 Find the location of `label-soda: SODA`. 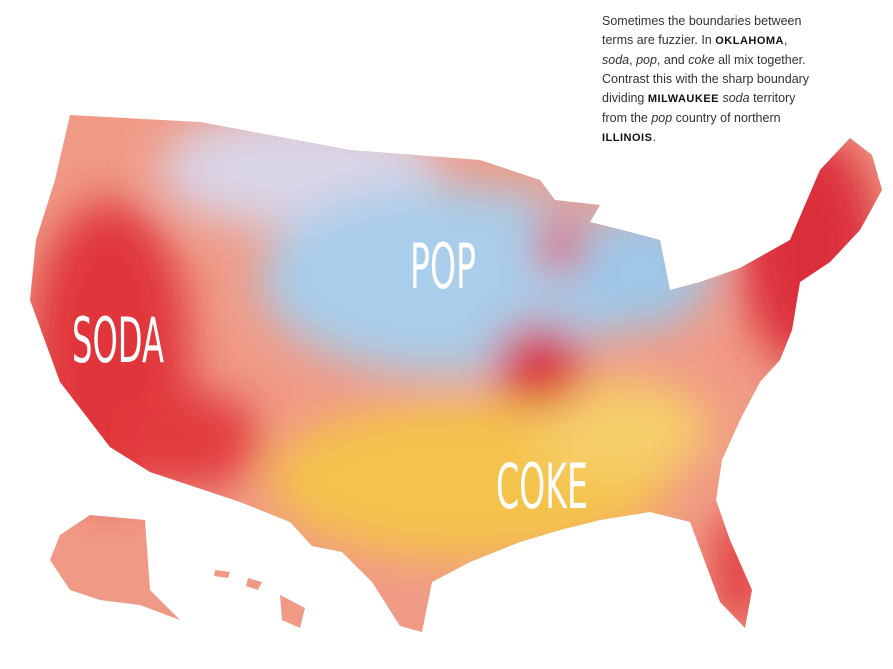

label-soda: SODA is located at coordinates (118, 340).